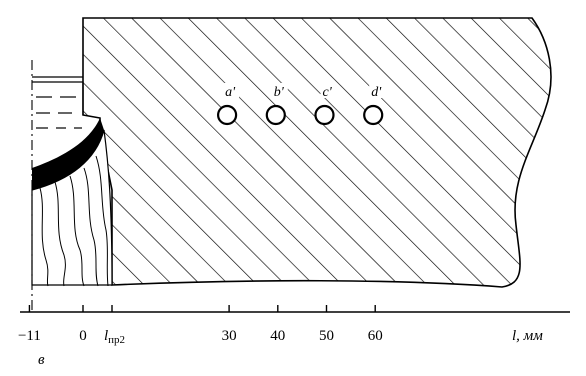  Describe the element at coordinates (200, 336) in the screenshot. I see `axis-labels: −11 0 30 40 50 60` at that location.